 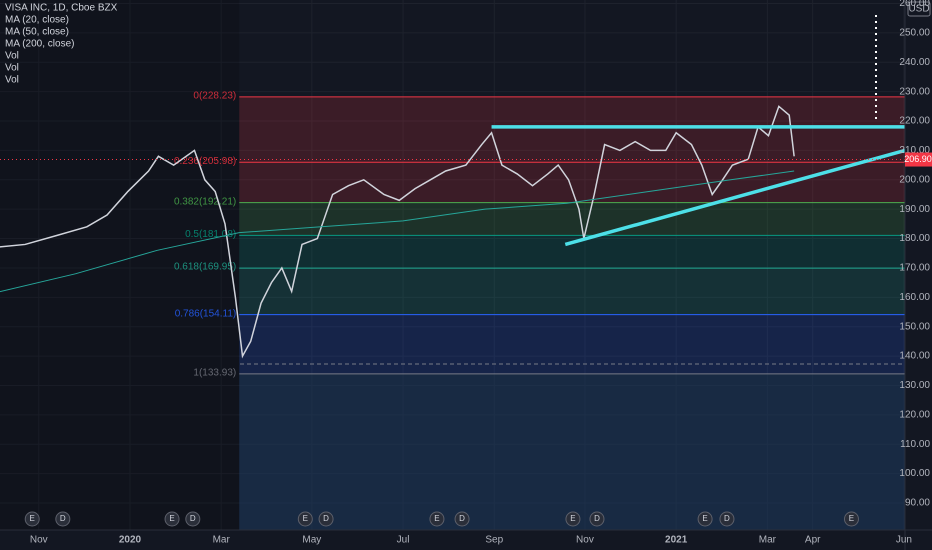 What do you see at coordinates (130, 540) in the screenshot?
I see `x-tick-label: 2020` at bounding box center [130, 540].